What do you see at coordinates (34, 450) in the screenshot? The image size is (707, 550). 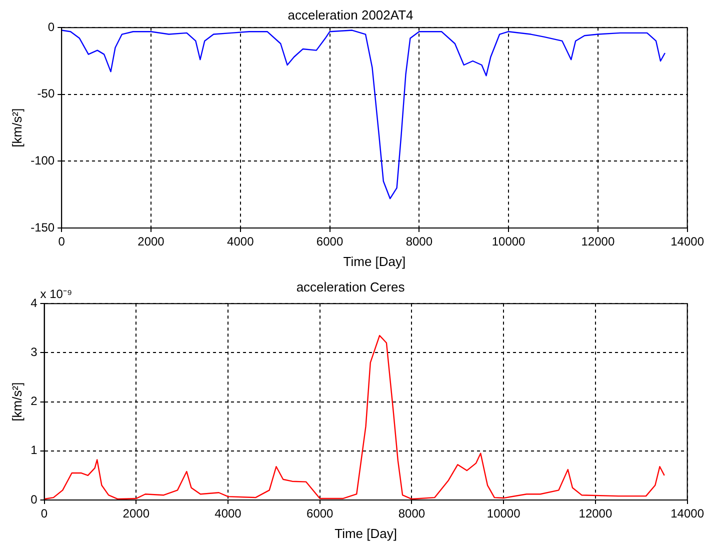 I see `y-tick-label: 1` at bounding box center [34, 450].